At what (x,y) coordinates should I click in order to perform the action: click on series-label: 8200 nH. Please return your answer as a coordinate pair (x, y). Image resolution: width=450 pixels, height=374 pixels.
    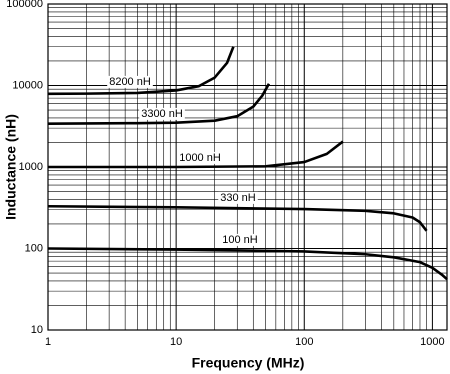
    Looking at the image, I should click on (130, 82).